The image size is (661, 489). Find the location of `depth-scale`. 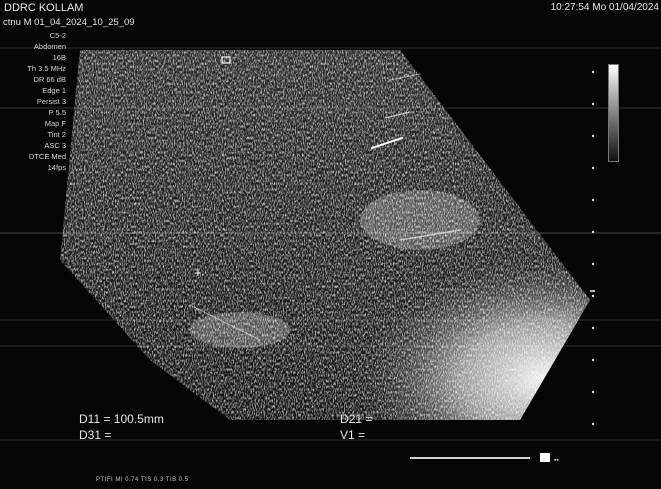

depth-scale is located at coordinates (593, 248).